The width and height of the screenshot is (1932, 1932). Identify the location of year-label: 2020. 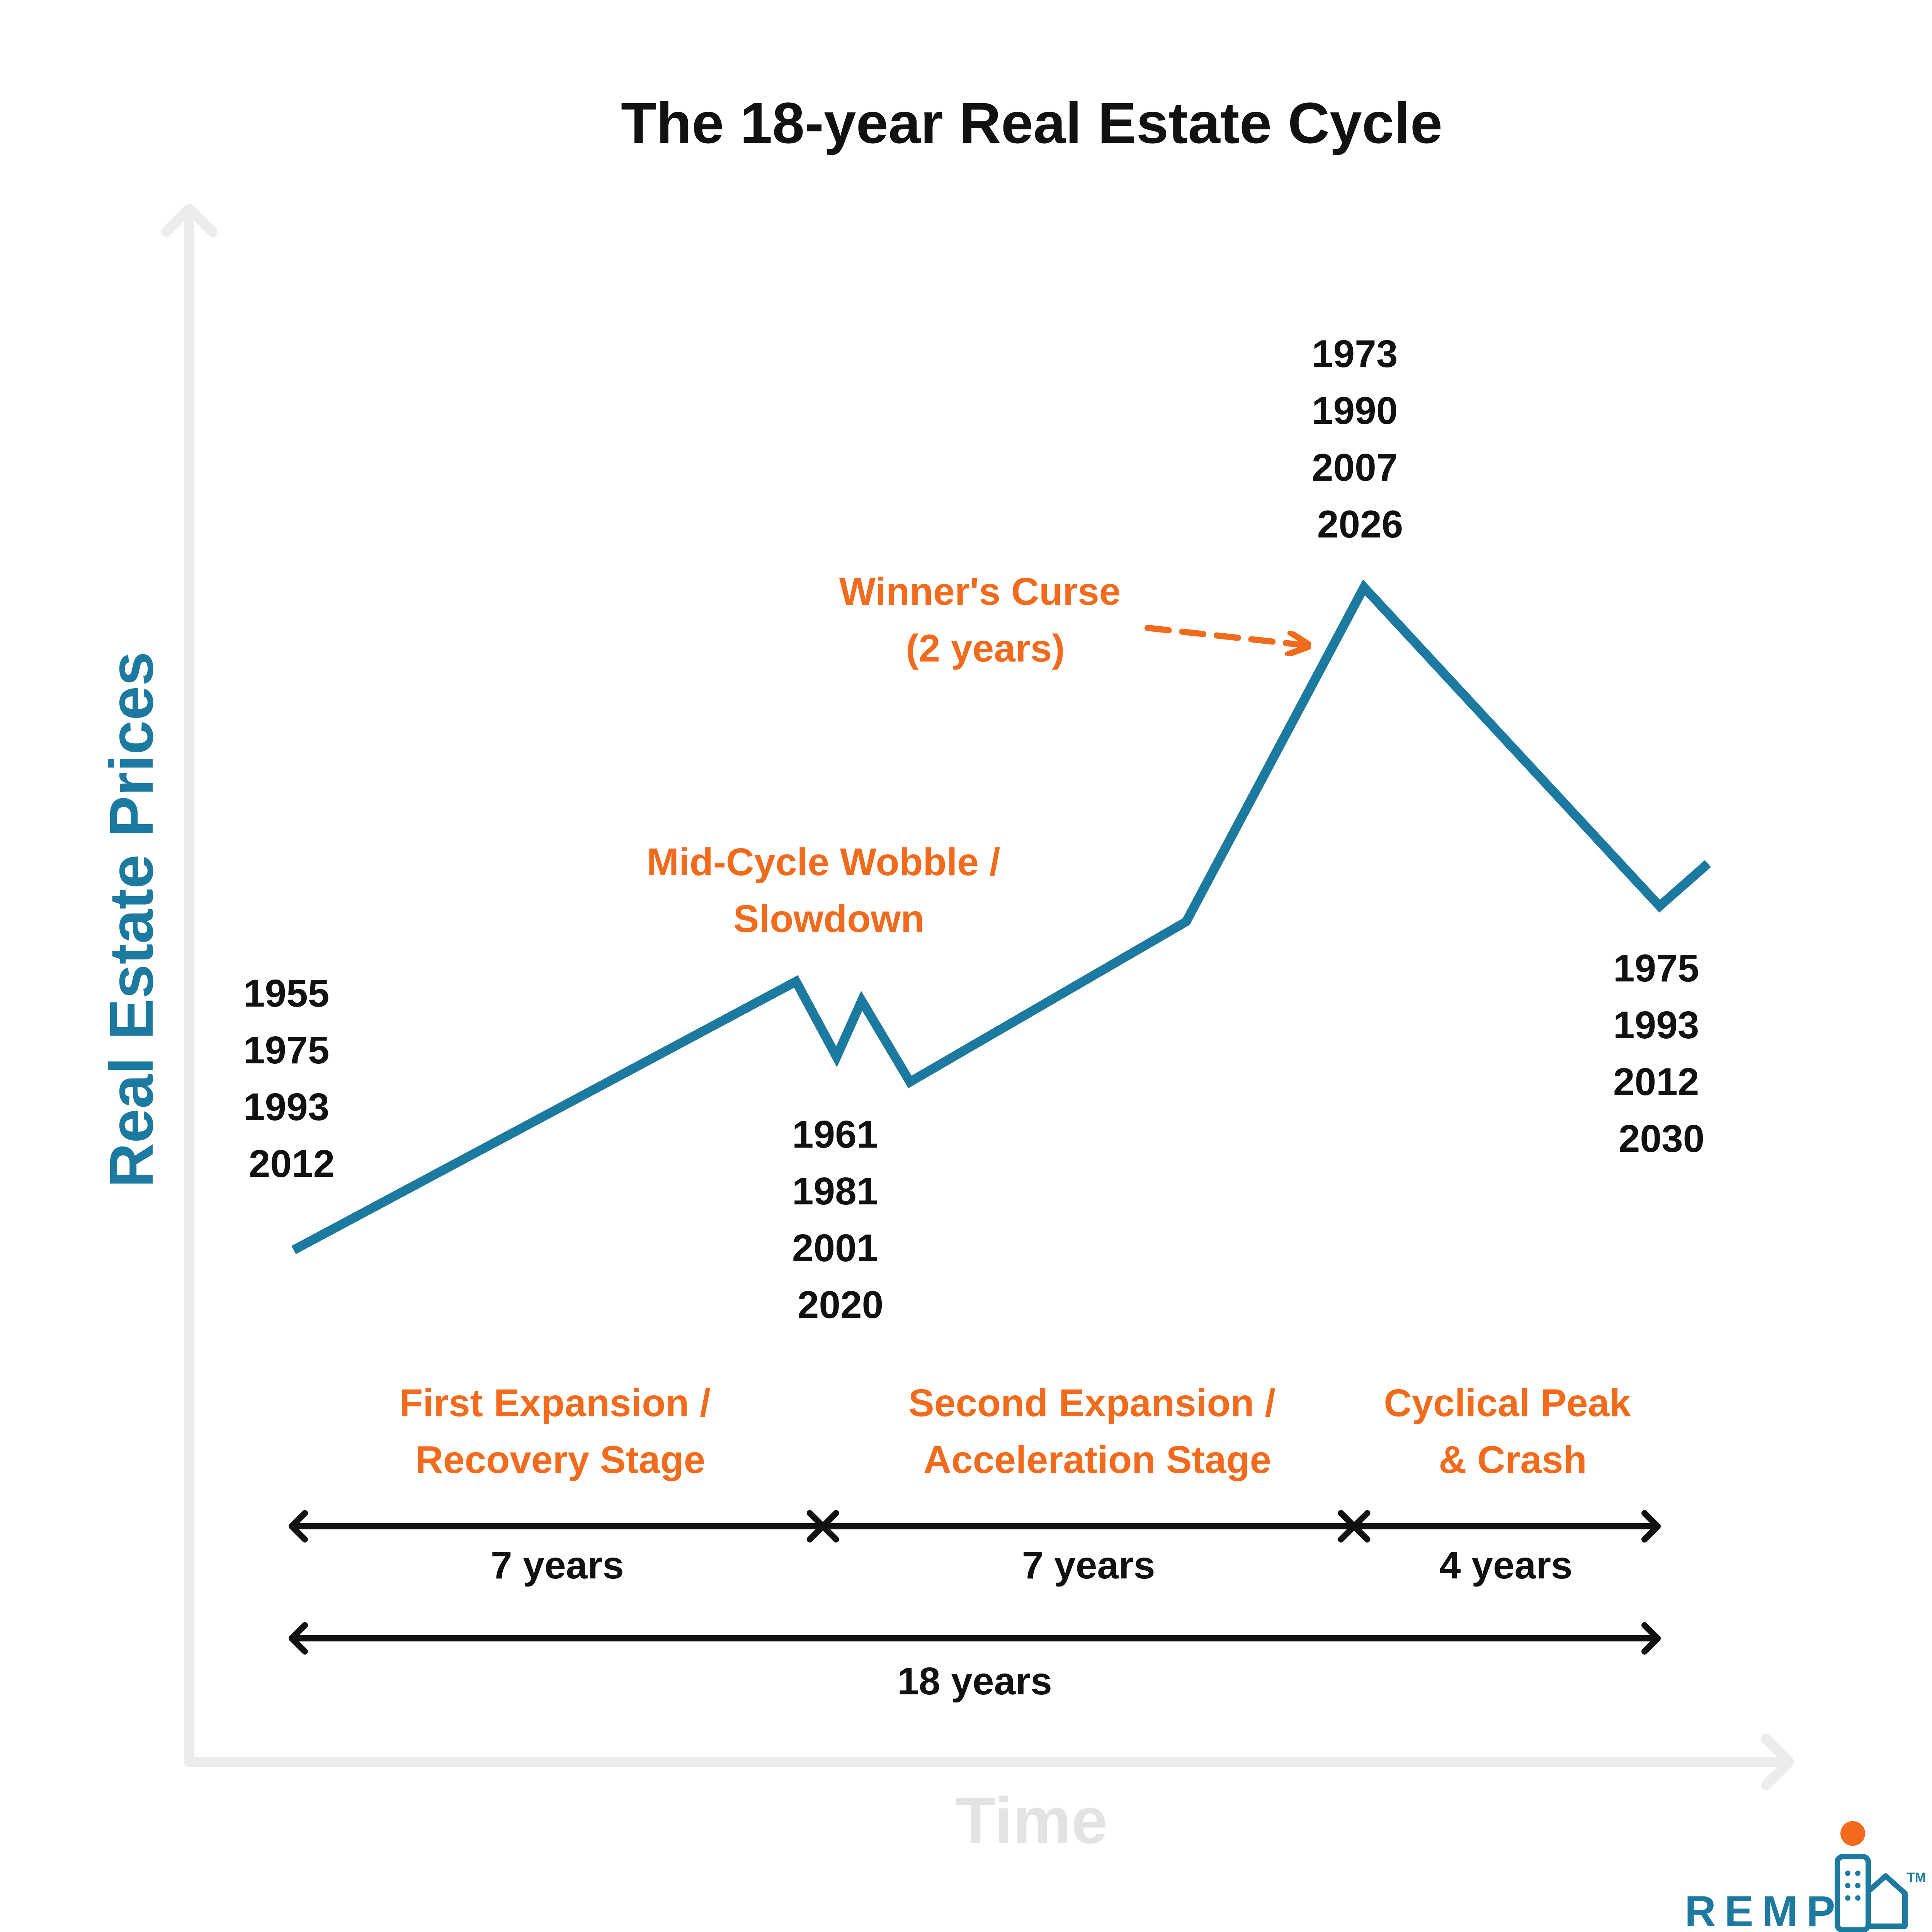
(841, 1305).